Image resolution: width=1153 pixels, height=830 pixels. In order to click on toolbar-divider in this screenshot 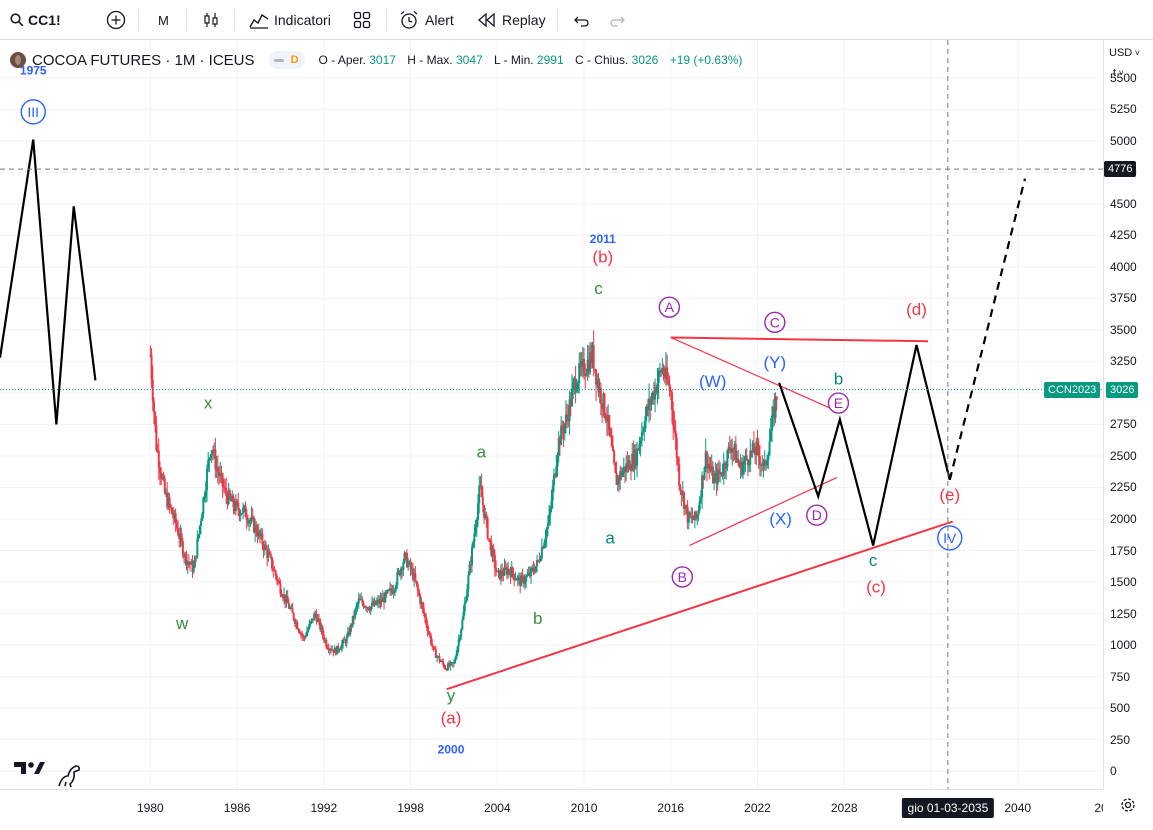, I will do `click(557, 20)`.